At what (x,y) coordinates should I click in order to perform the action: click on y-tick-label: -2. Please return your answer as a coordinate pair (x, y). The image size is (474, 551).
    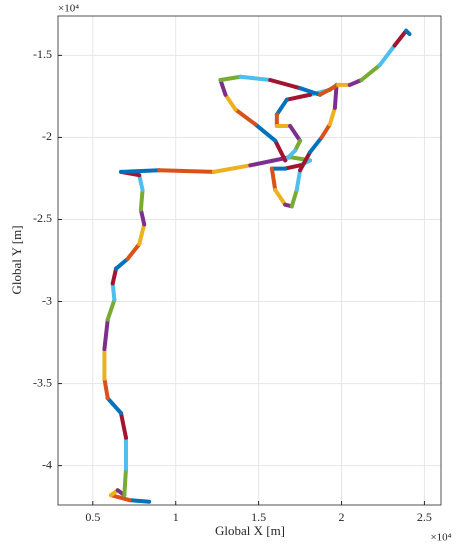
    Looking at the image, I should click on (47, 136).